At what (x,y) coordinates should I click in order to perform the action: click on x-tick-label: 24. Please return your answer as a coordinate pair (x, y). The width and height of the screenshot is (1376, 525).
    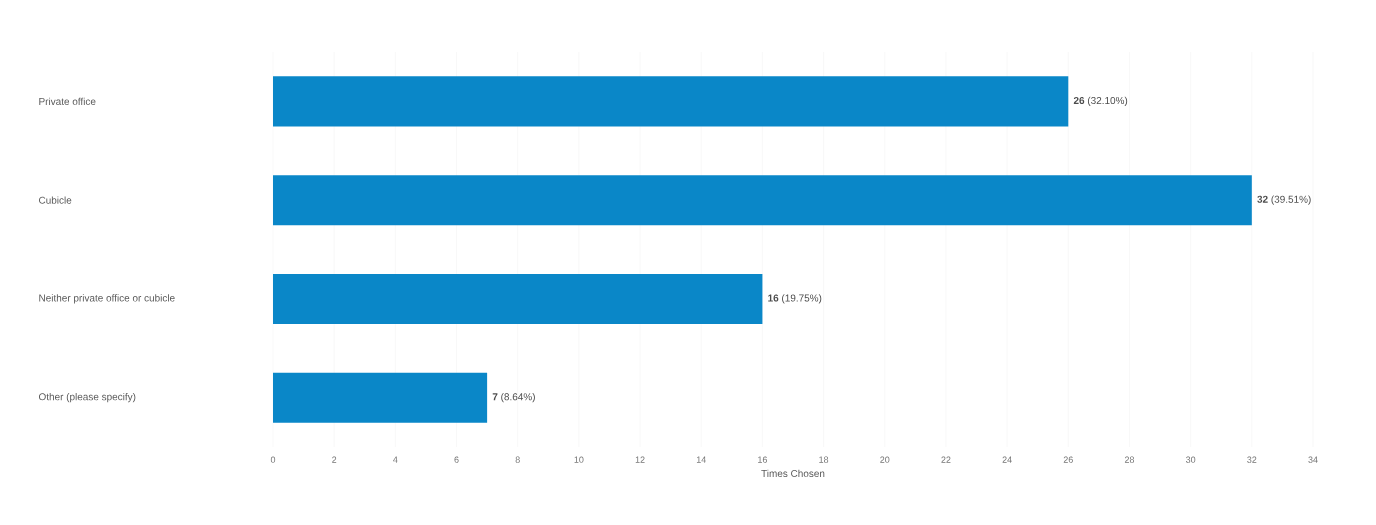
    Looking at the image, I should click on (1007, 459).